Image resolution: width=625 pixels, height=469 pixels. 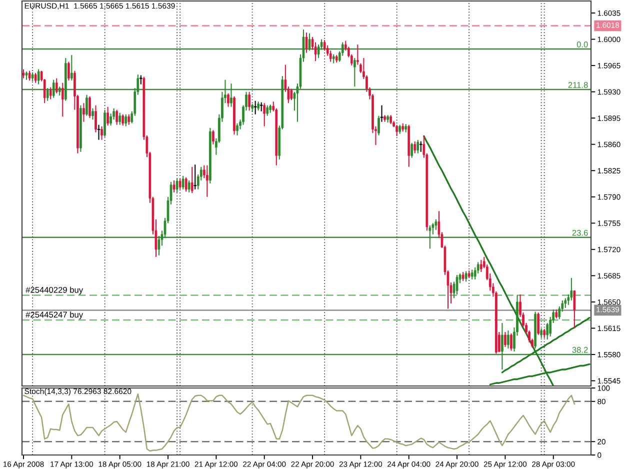 I want to click on annotation: #25440229 buy, so click(x=55, y=290).